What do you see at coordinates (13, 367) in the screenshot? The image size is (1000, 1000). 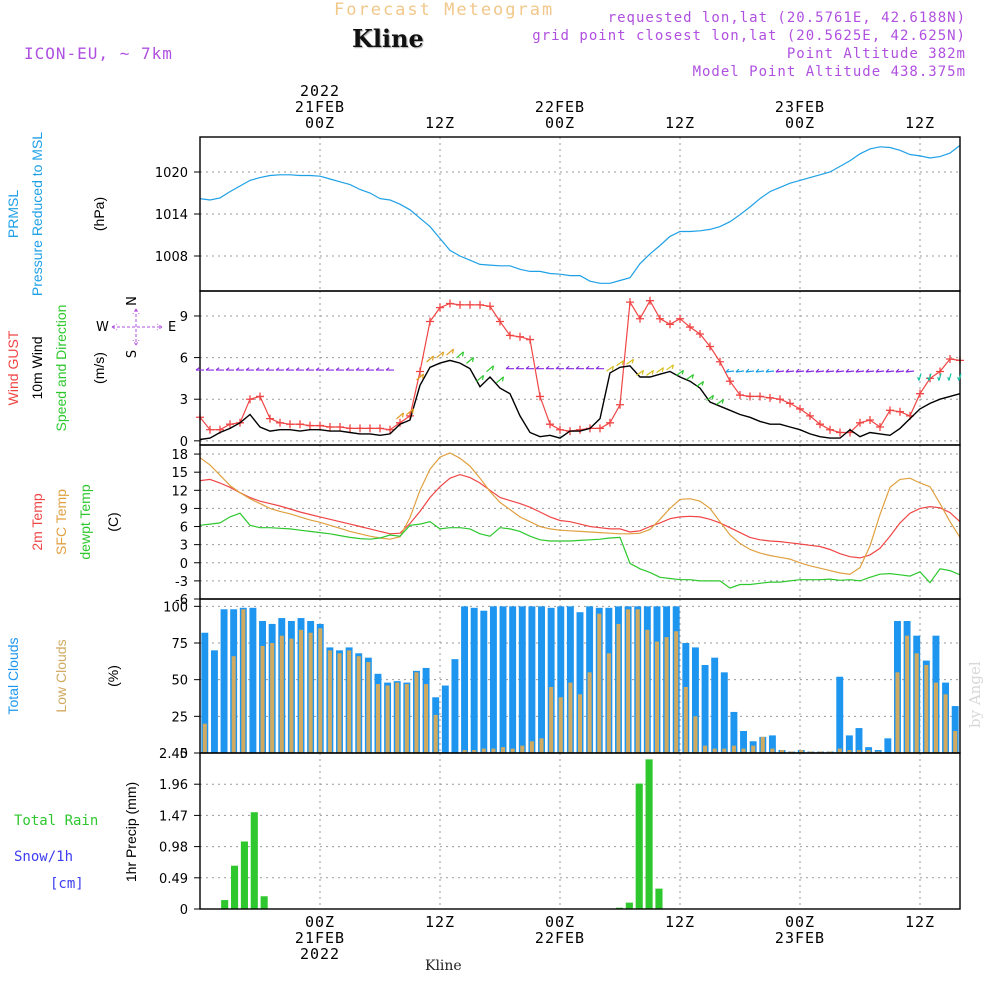 I see `panel-label-wind-0: Wind GUST` at bounding box center [13, 367].